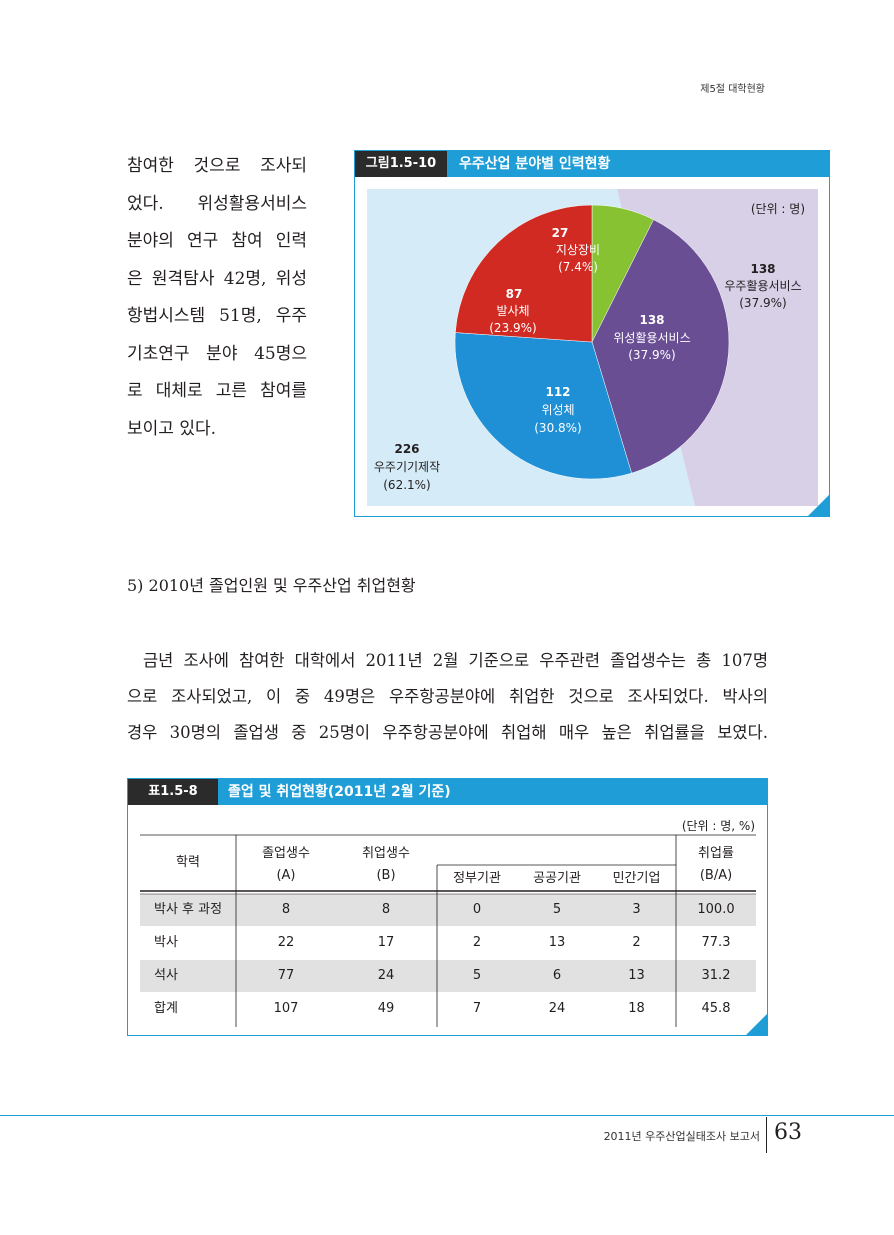 This screenshot has width=894, height=1235. What do you see at coordinates (557, 942) in the screenshot?
I see `cell-public: 13` at bounding box center [557, 942].